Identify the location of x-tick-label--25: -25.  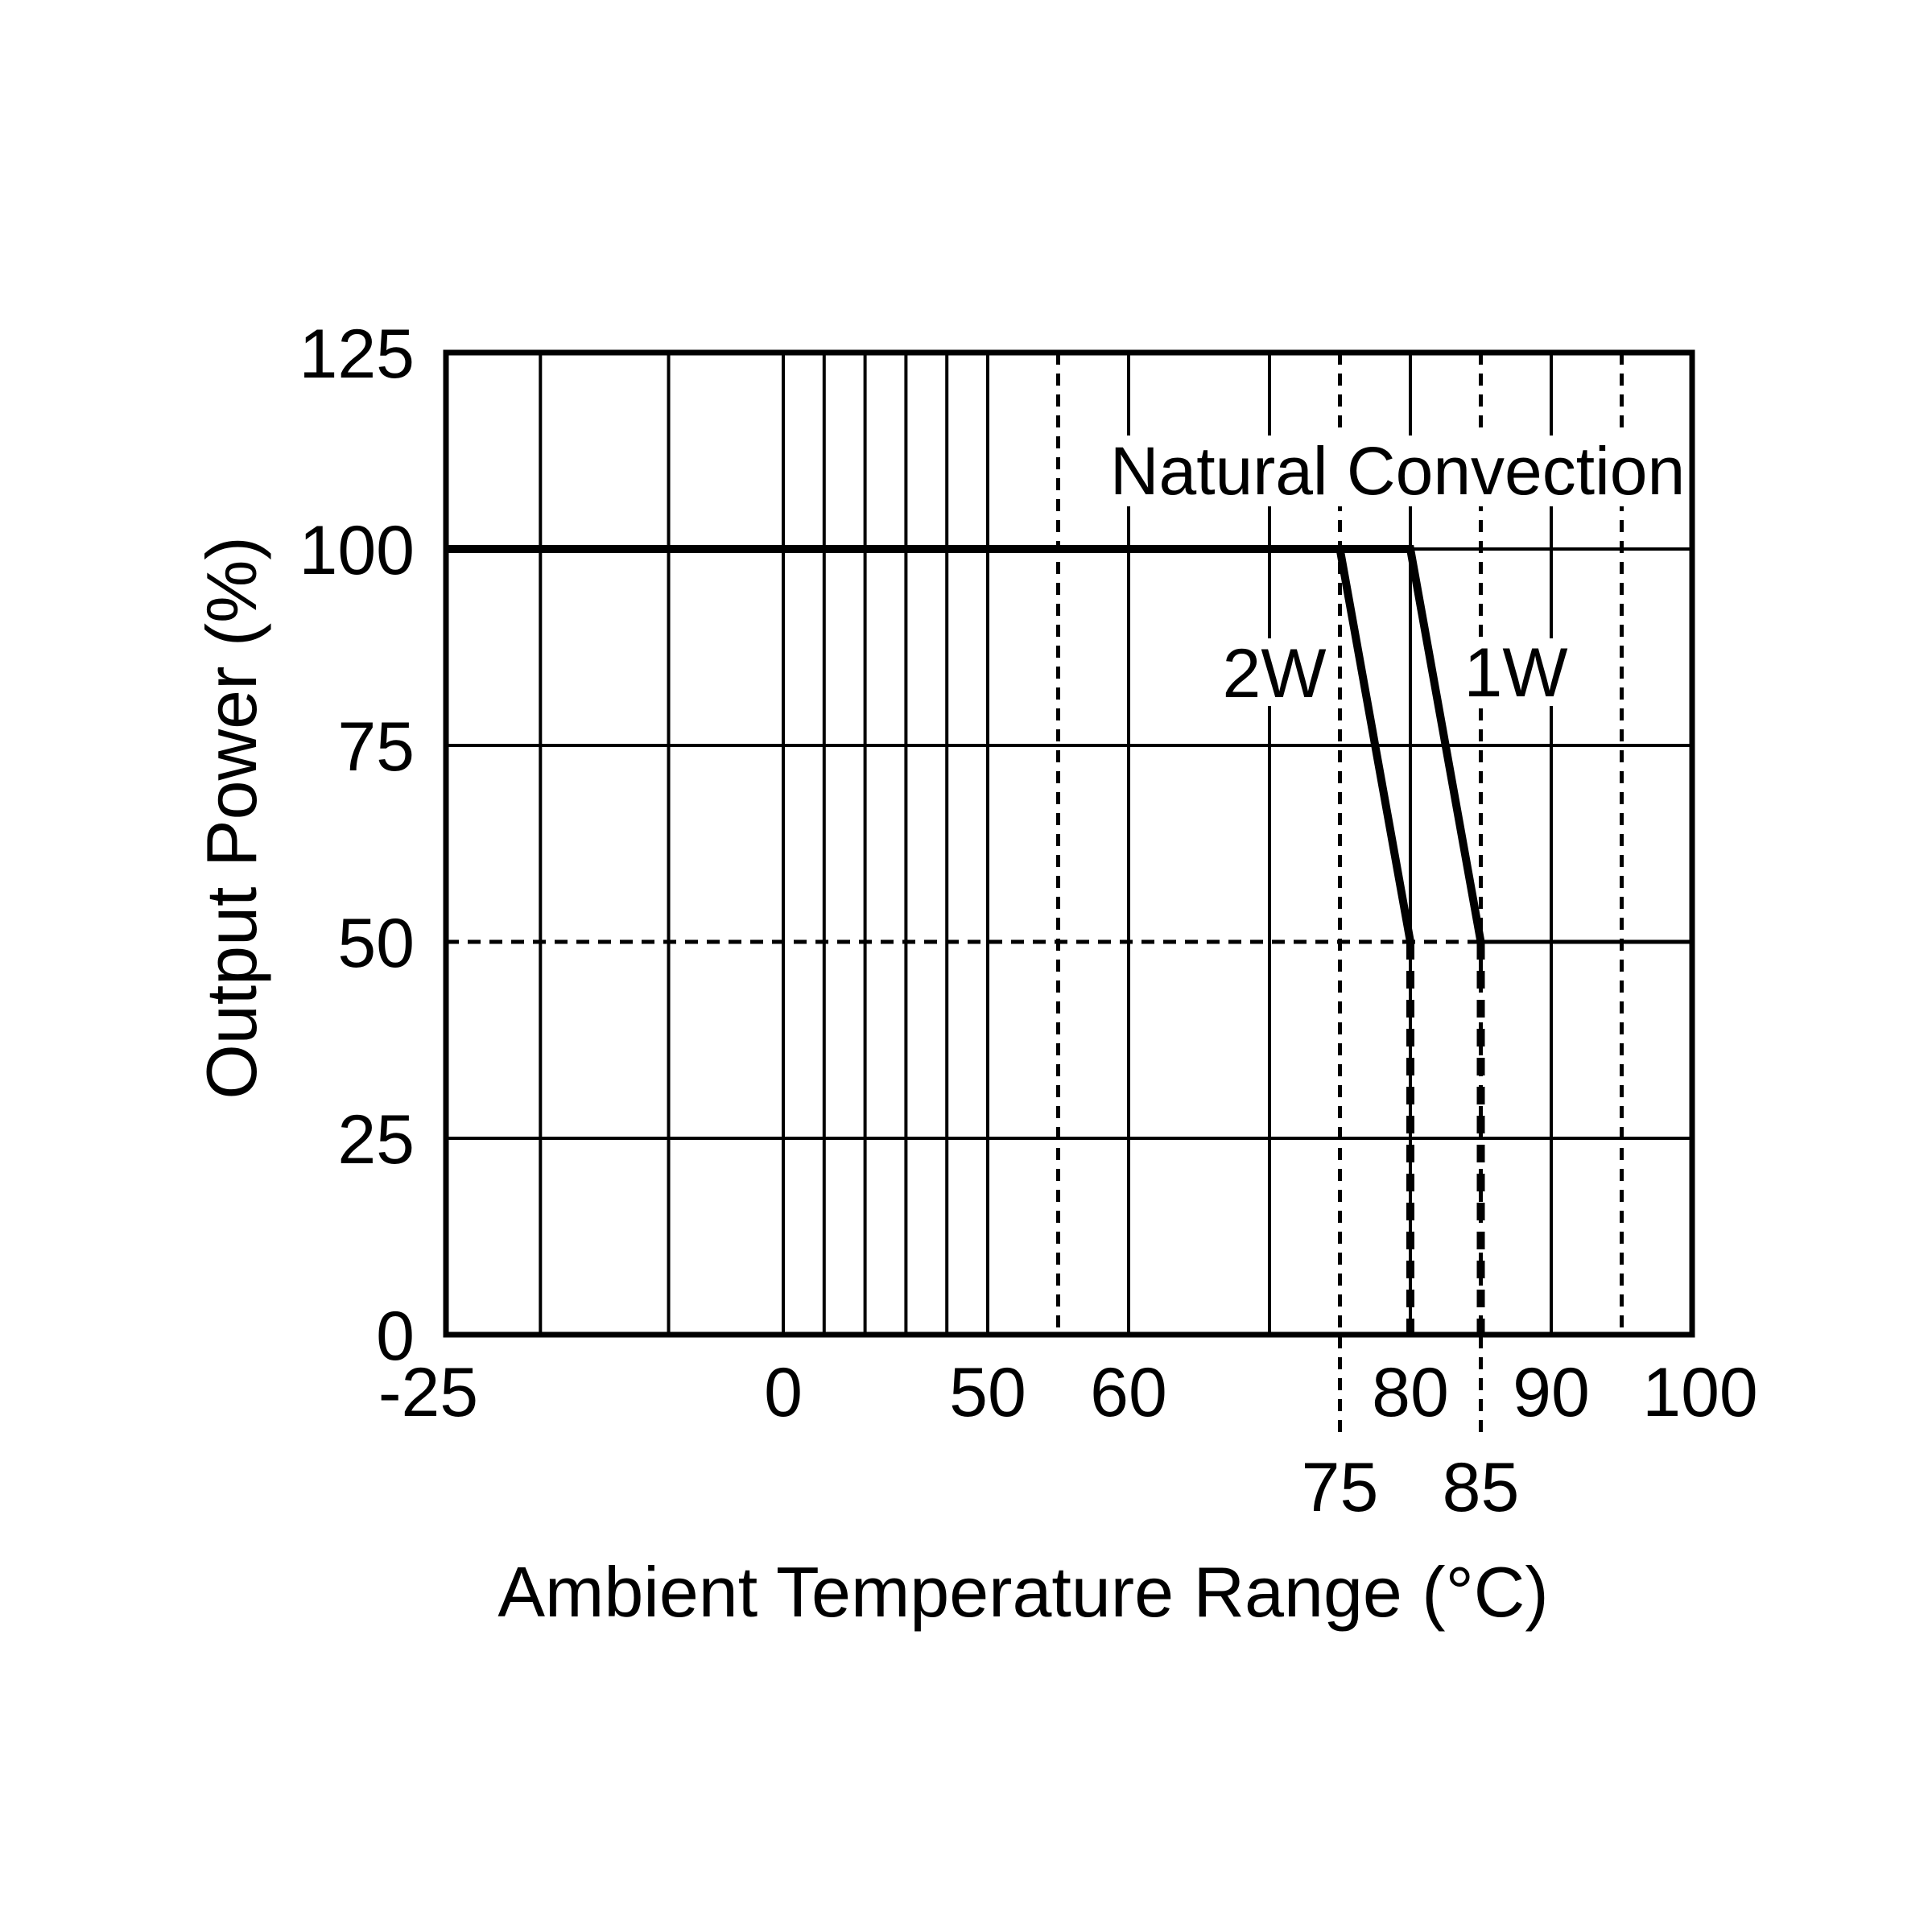
(428, 1392).